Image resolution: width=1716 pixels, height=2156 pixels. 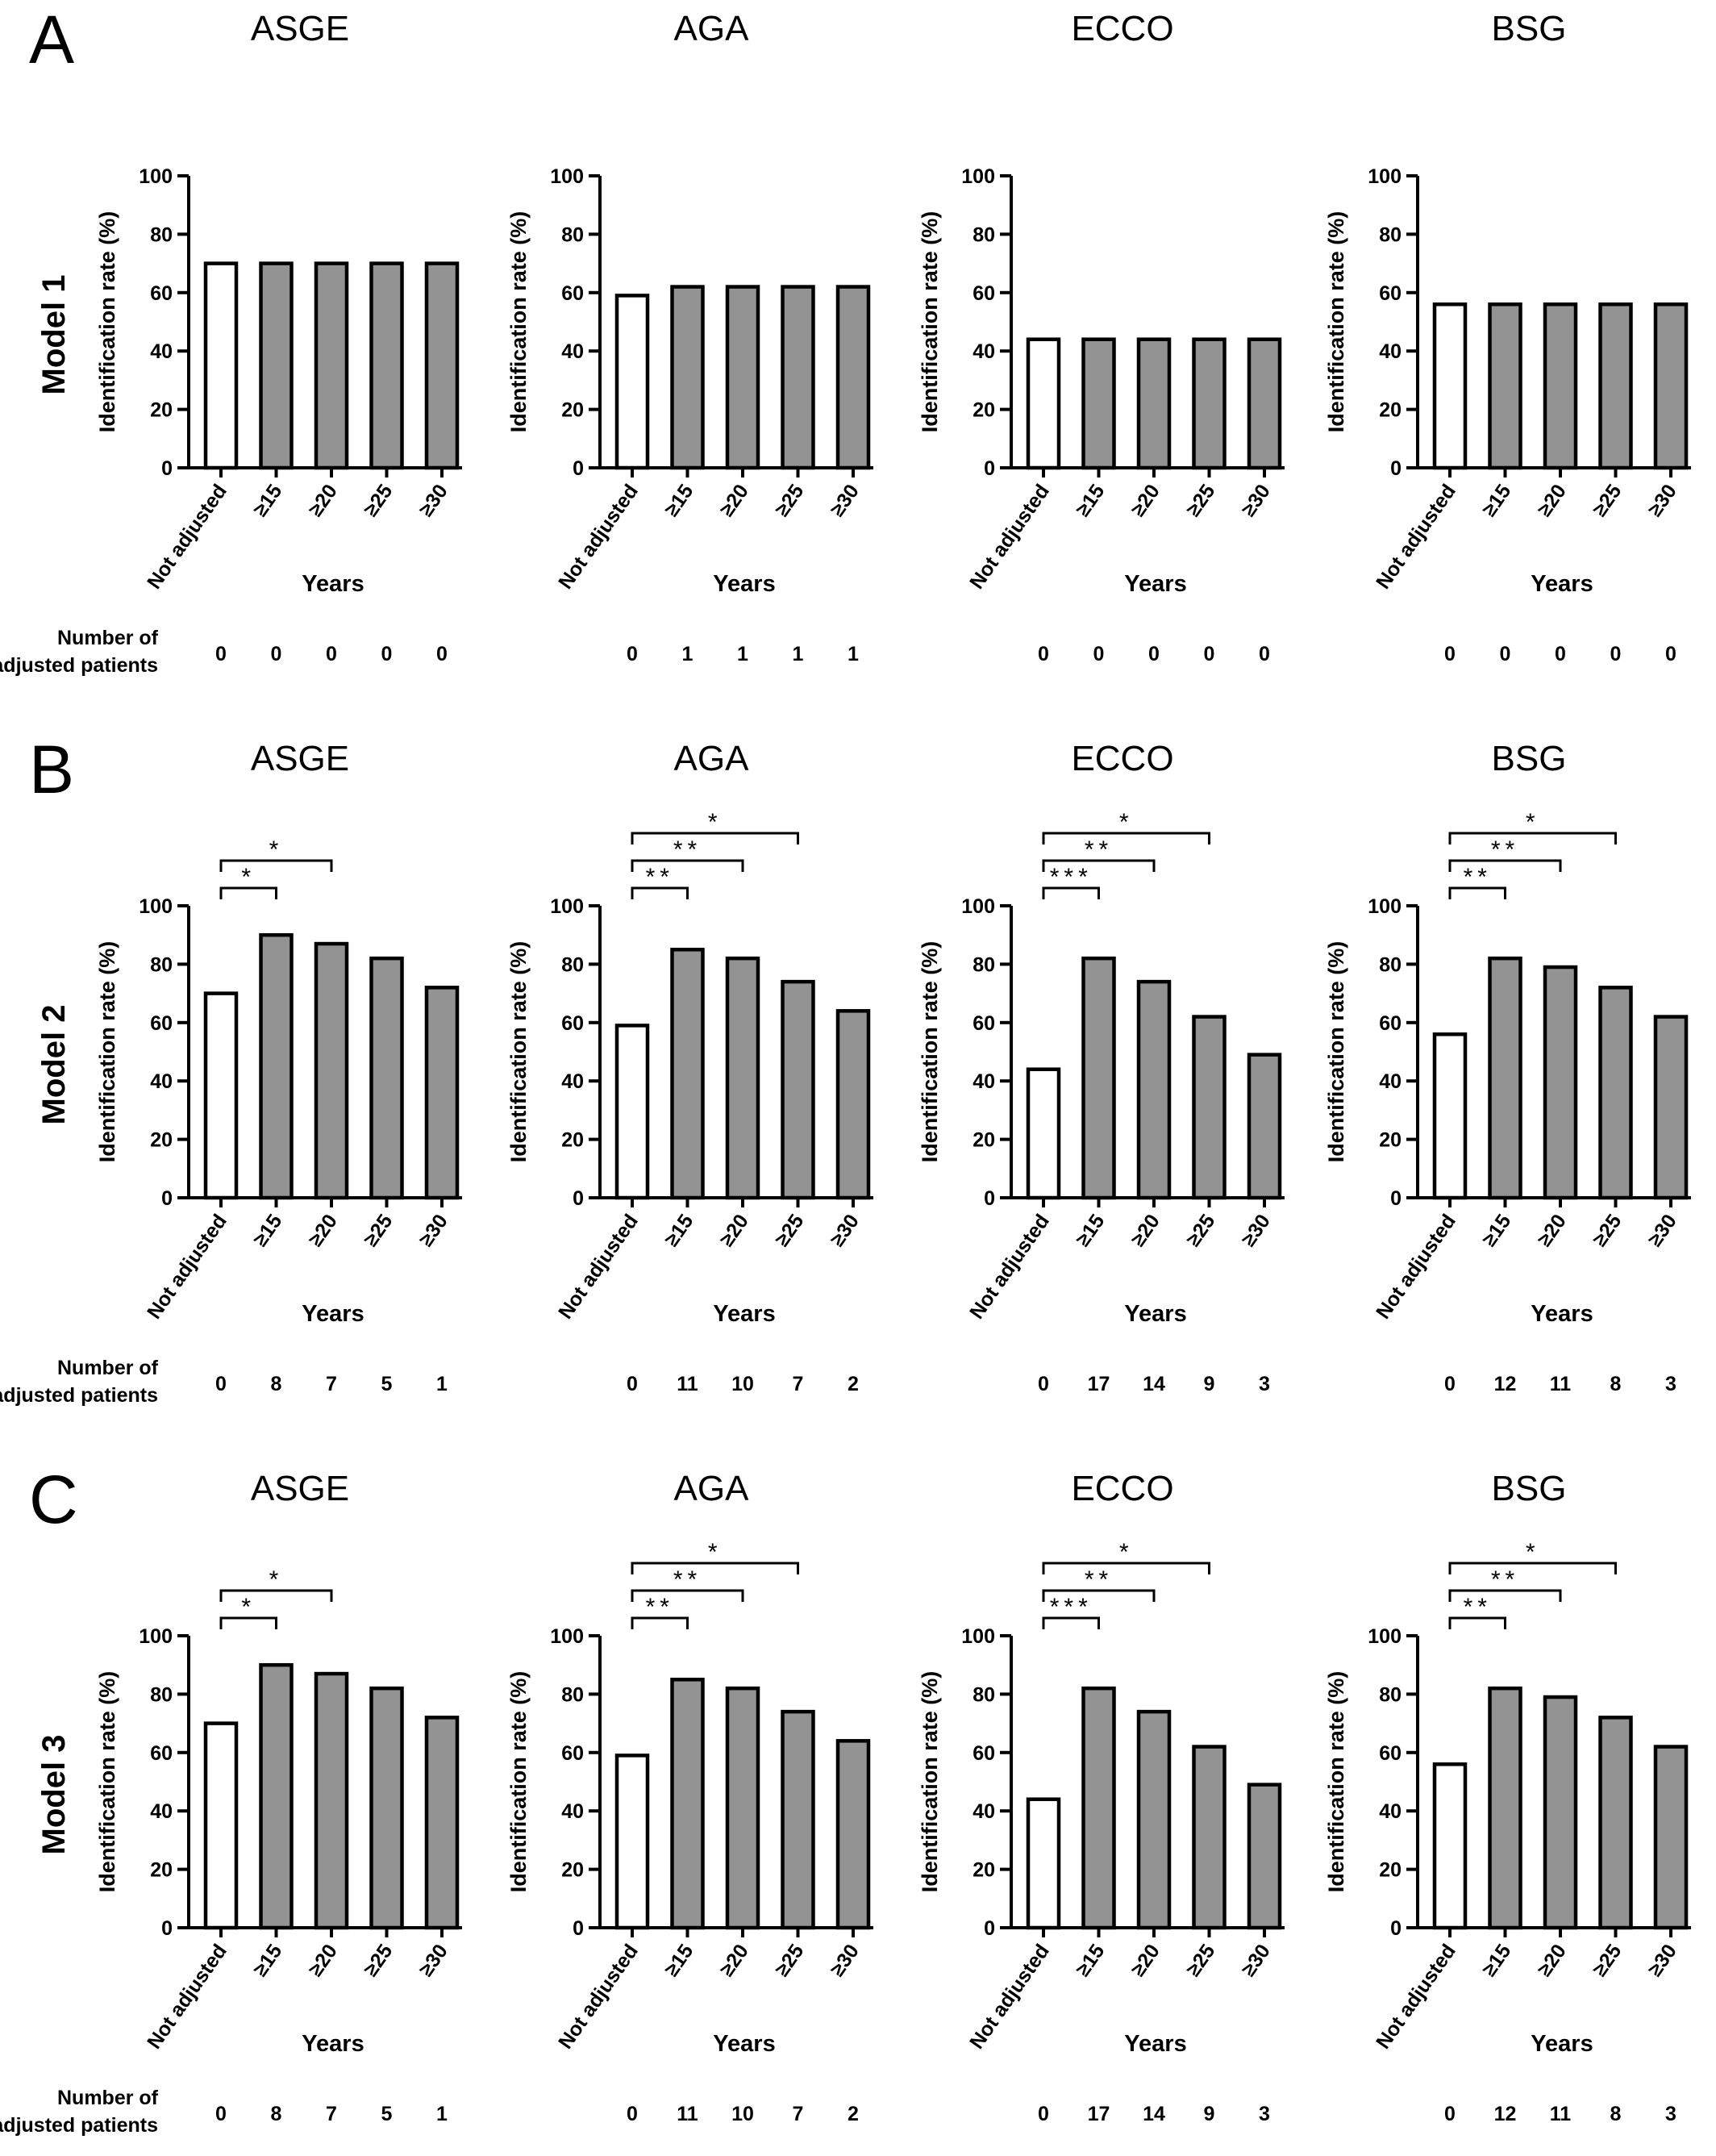 I want to click on count-value: 8, so click(x=1616, y=2114).